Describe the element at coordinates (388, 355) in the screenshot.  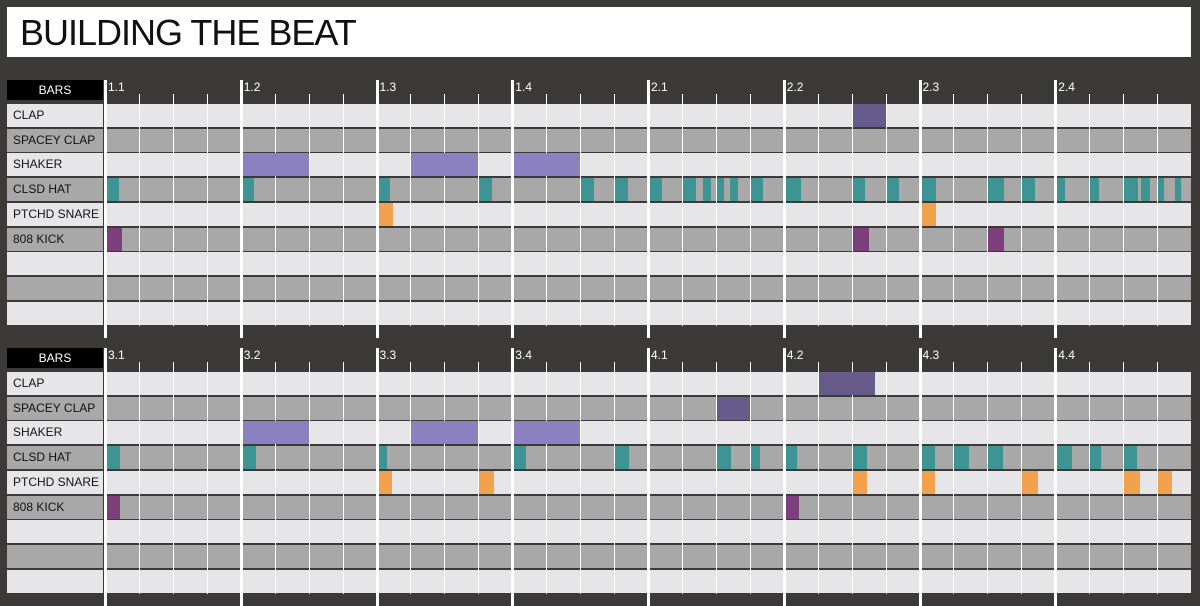
I see `bar-number: 3.3` at that location.